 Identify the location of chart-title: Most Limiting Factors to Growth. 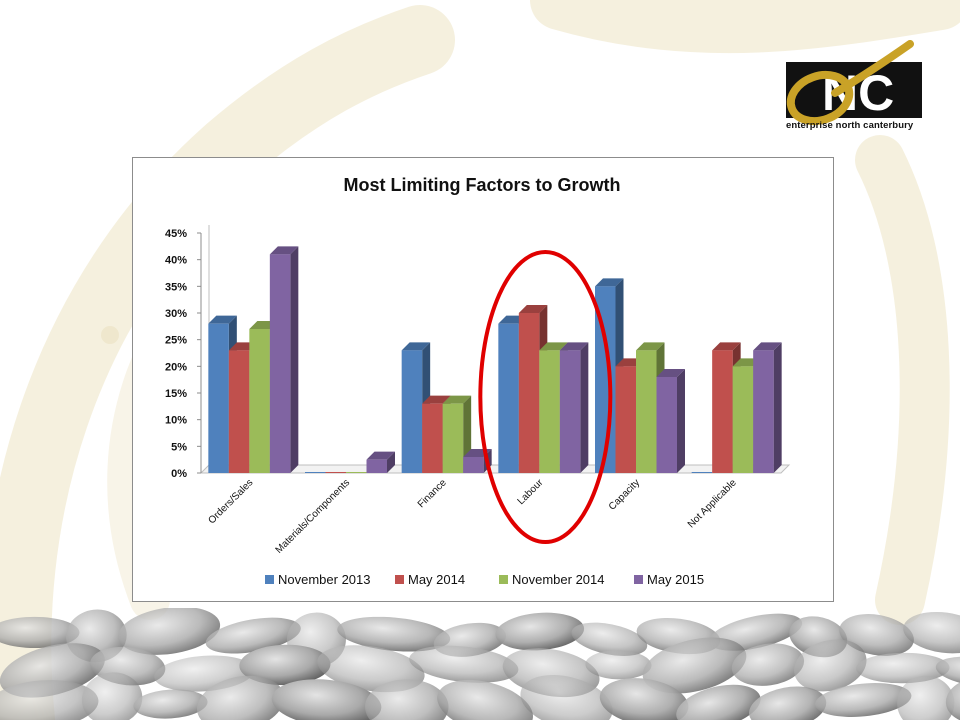
(482, 185).